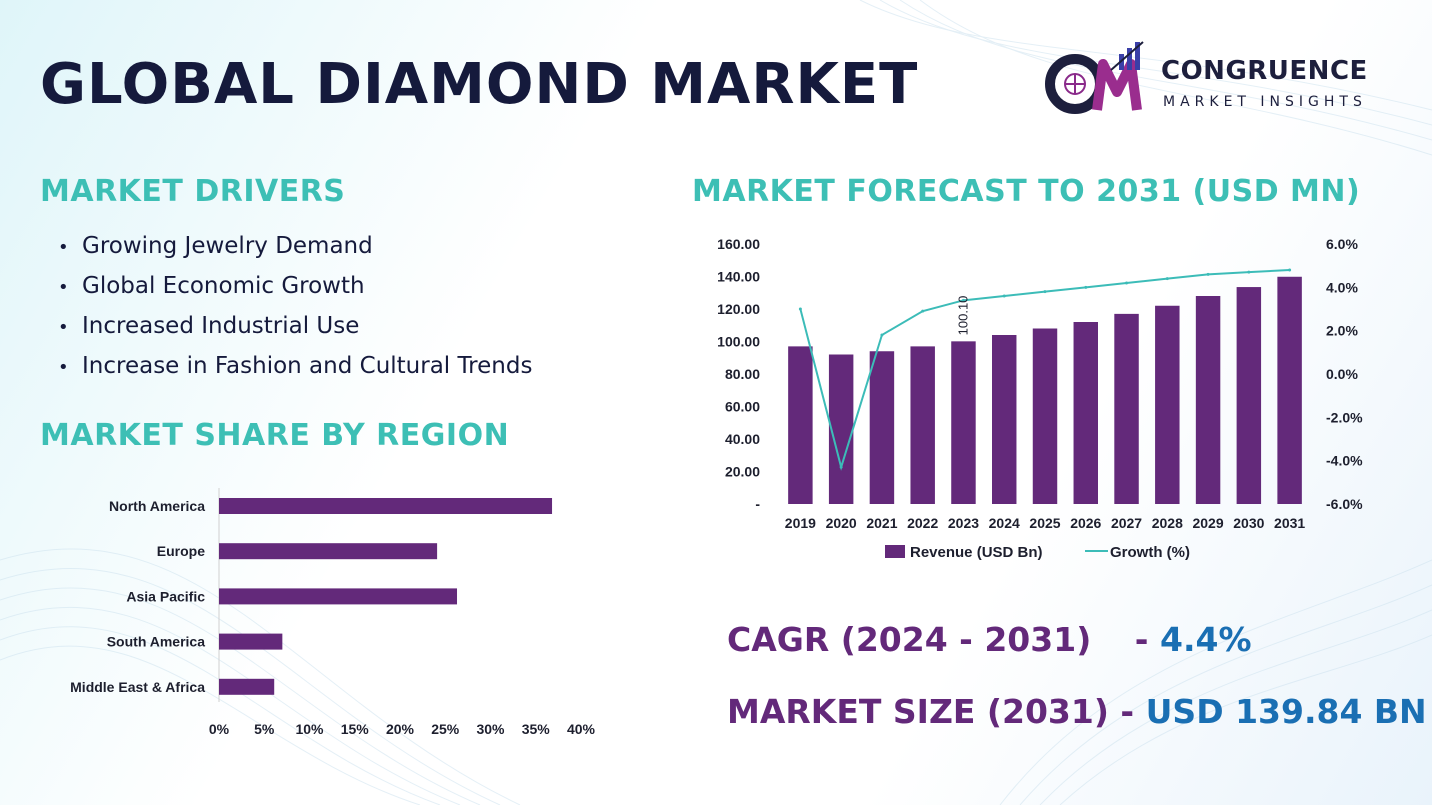 The height and width of the screenshot is (805, 1432). Describe the element at coordinates (165, 596) in the screenshot. I see `category-label: Asia Pacific` at that location.